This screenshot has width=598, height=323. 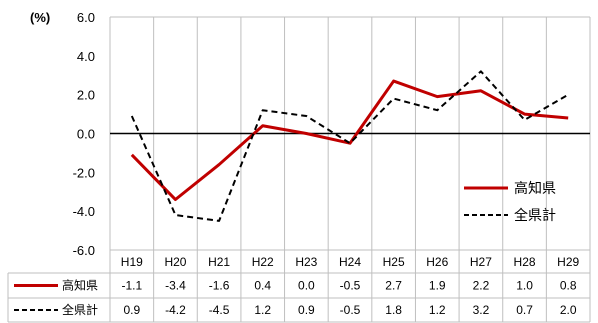 I want to click on table-cell: 0.8, so click(x=568, y=286).